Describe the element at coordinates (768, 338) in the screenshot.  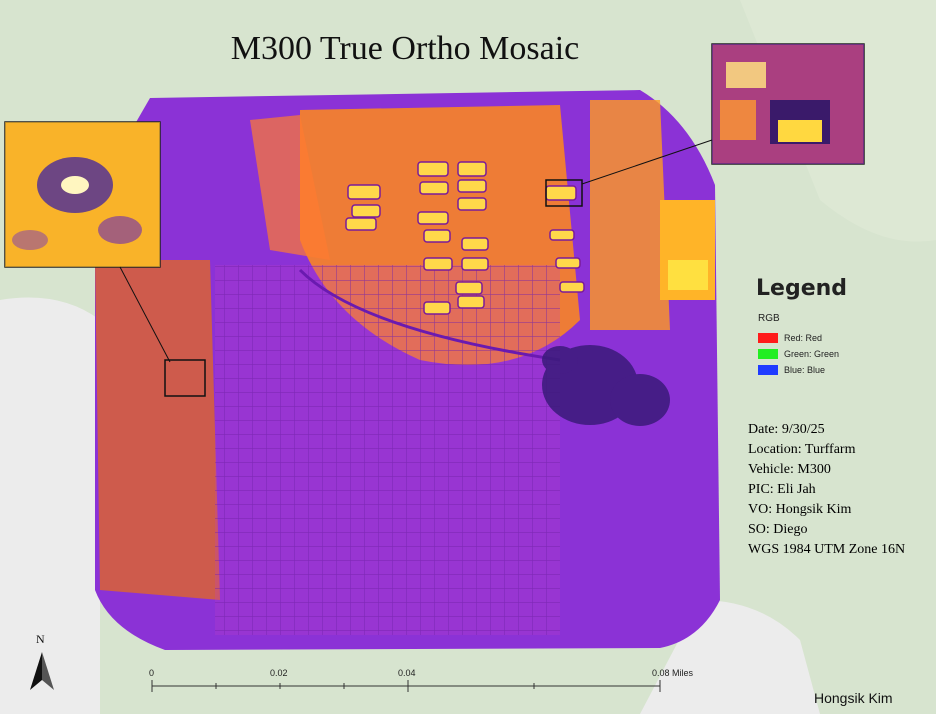
I see `red-swatch-icon` at that location.